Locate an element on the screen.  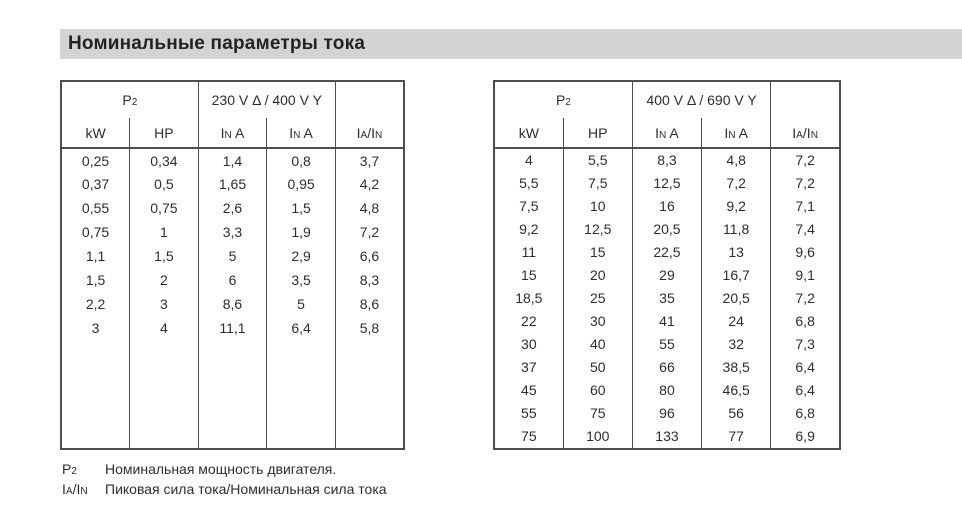
table-row: 0,37 0,5 1,65 0,95 4,2 is located at coordinates (232, 184).